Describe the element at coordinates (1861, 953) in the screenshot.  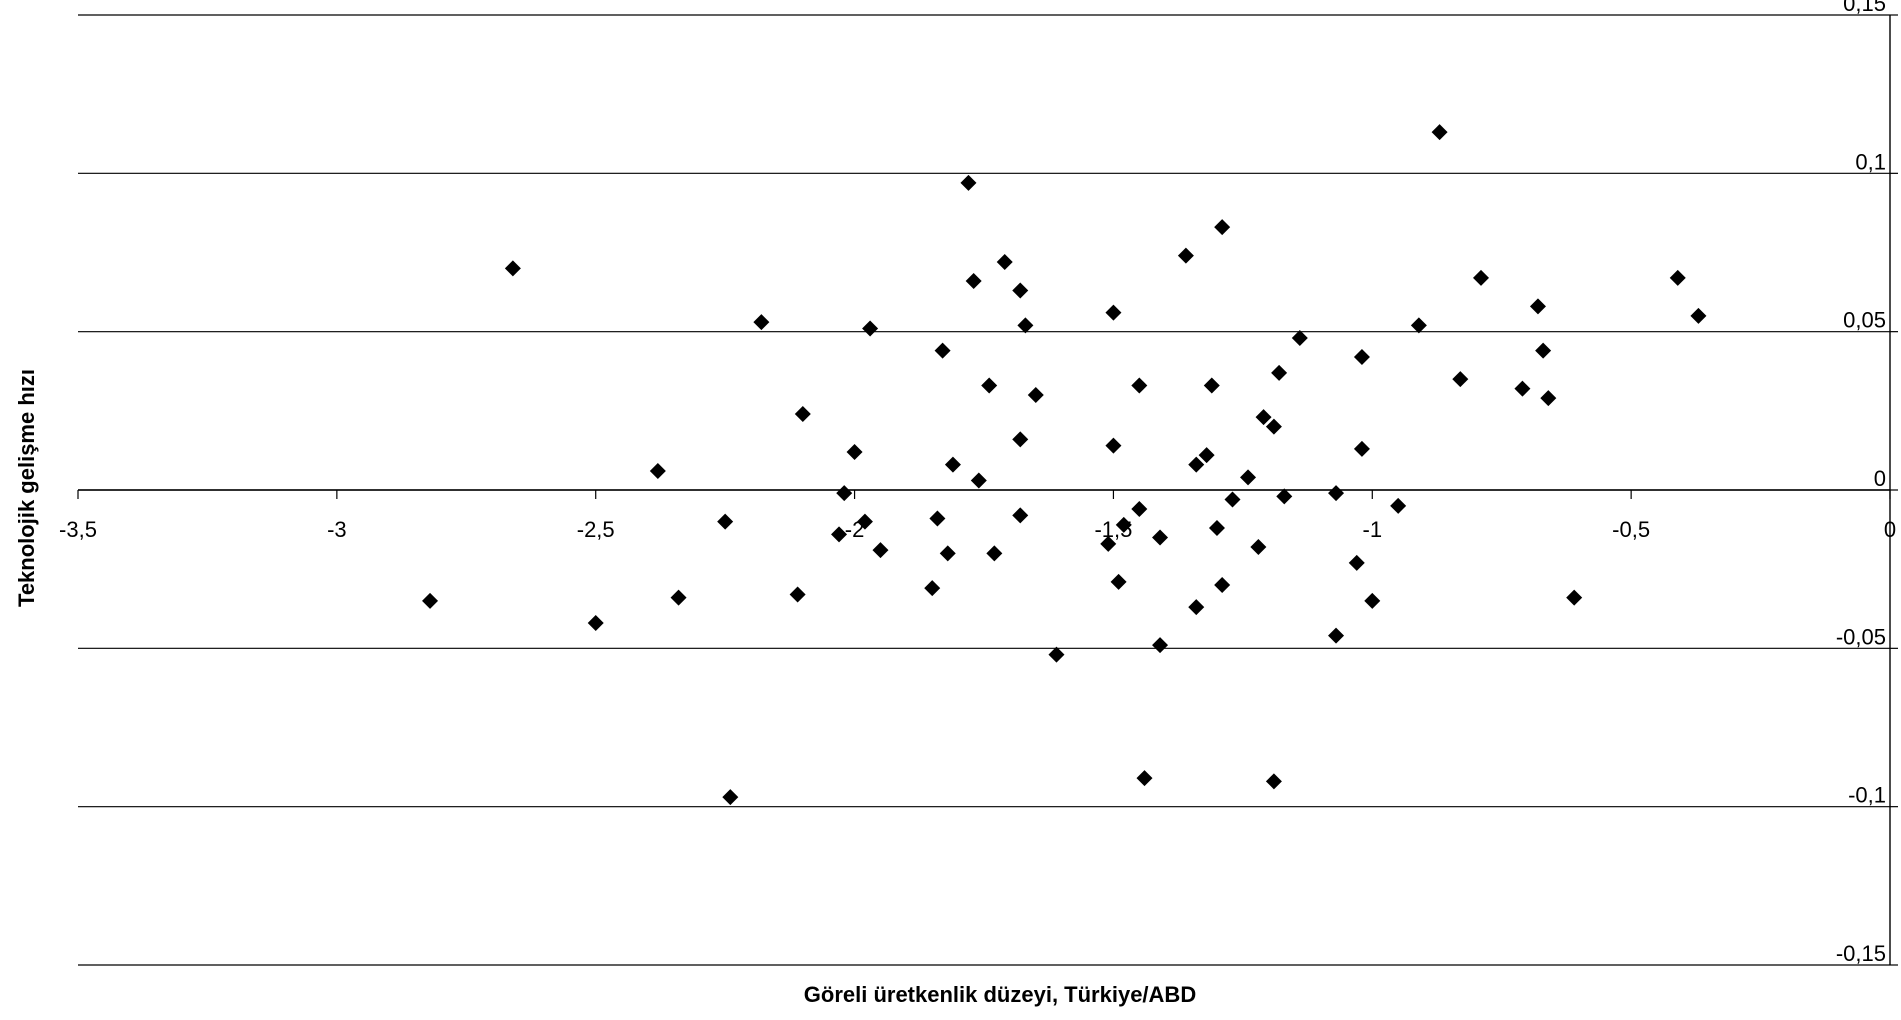
I see `y-tick-label: -0,15` at that location.